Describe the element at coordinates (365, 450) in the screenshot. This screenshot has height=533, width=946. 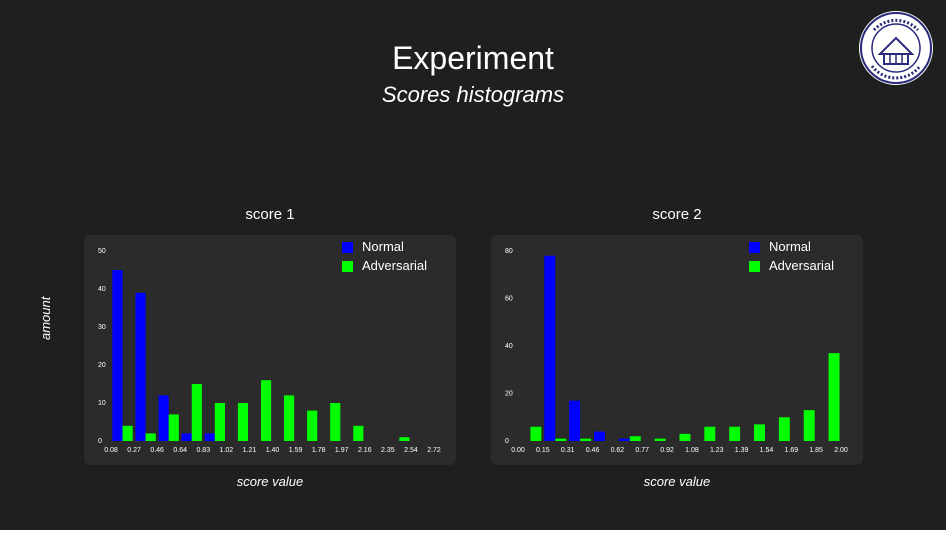
I see `x-tick-label: 2.16` at that location.